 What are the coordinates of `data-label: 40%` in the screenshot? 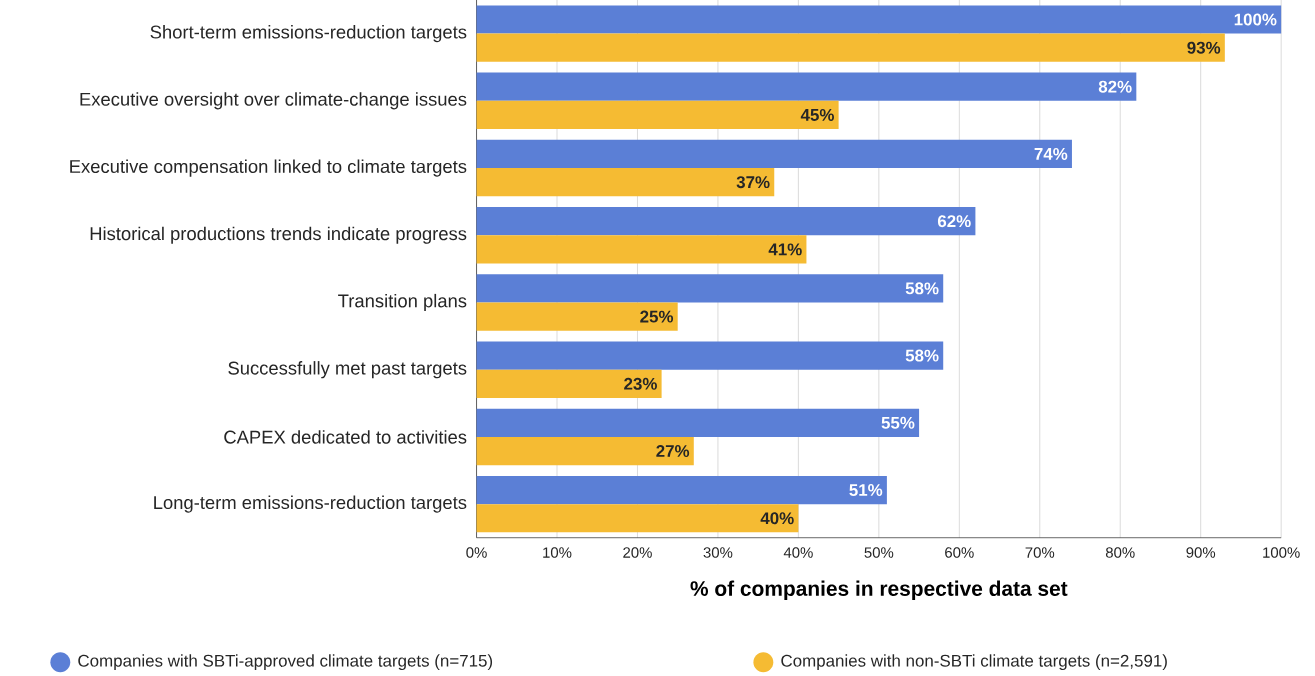 It's located at (777, 518).